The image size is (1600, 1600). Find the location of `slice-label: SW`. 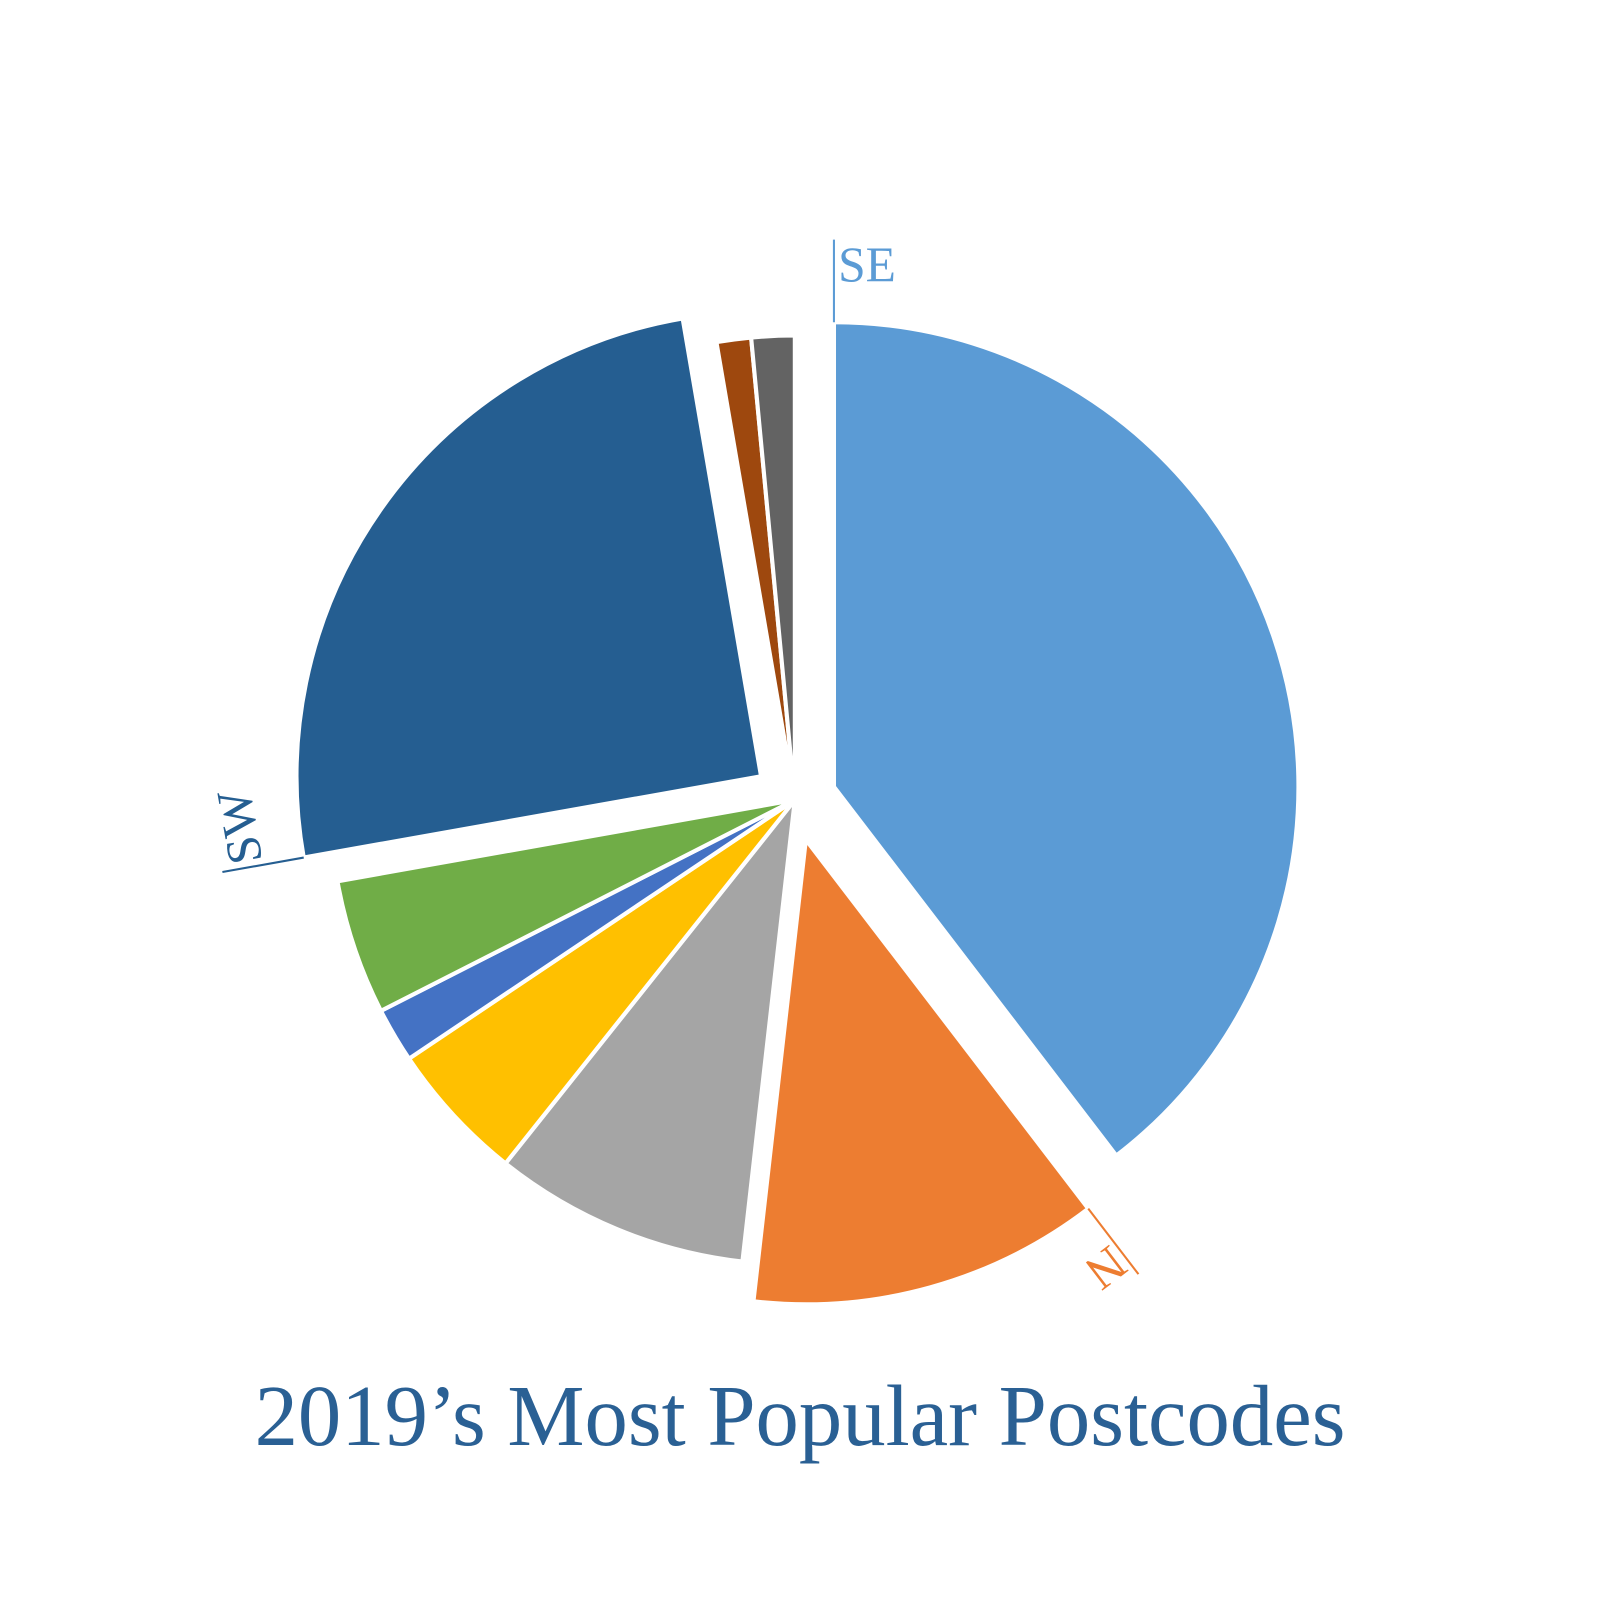

slice-label: SW is located at coordinates (239, 826).